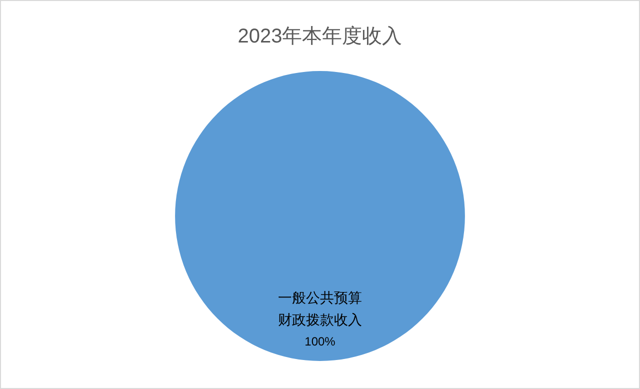 The height and width of the screenshot is (389, 640). Describe the element at coordinates (320, 37) in the screenshot. I see `chart-title: 2023年本年度收入` at that location.